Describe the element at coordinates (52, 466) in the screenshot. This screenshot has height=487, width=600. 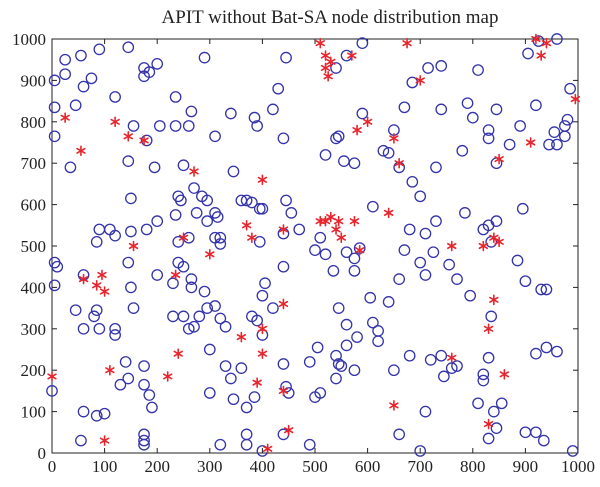
I see `x-tick-label: 0` at that location.